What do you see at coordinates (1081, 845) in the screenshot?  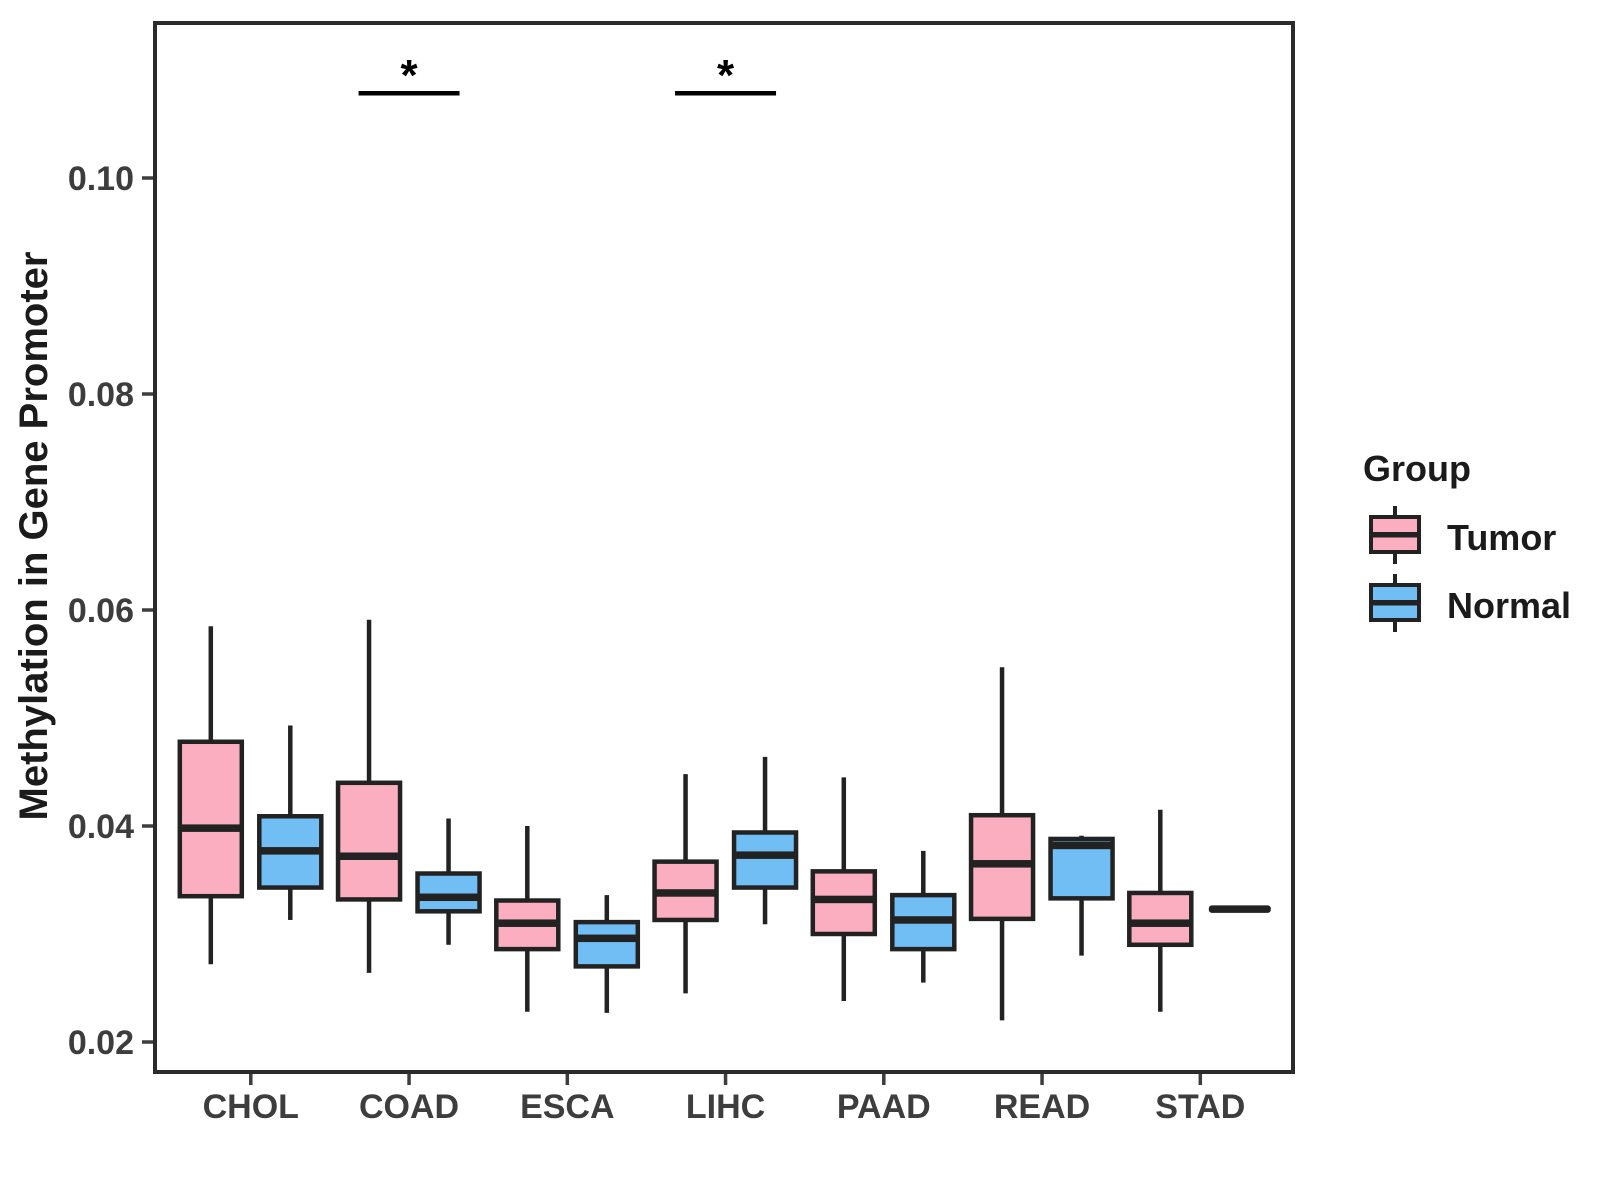 I see `box-normal-read-median` at bounding box center [1081, 845].